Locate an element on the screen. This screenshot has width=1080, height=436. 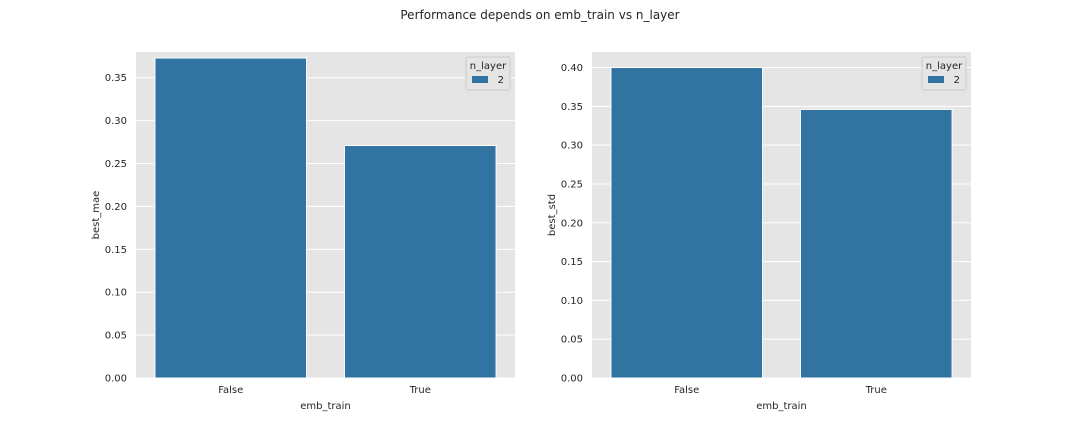
y-axis-label: best_mae is located at coordinates (96, 215).